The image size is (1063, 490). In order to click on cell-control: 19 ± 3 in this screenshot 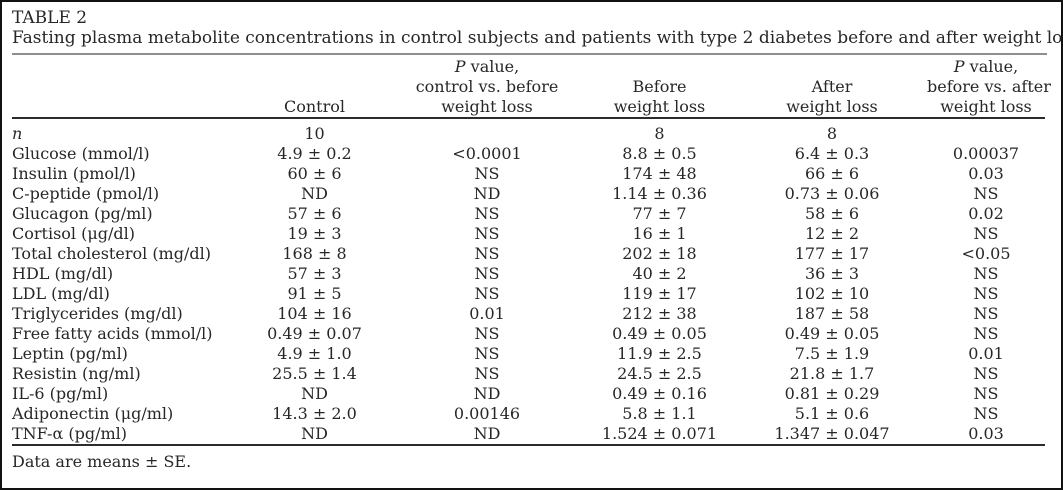, I will do `click(314, 233)`.